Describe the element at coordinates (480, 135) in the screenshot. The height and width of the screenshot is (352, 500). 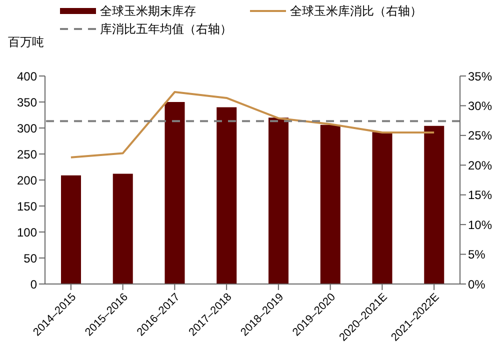
I see `y2-tick-label: 25%` at that location.